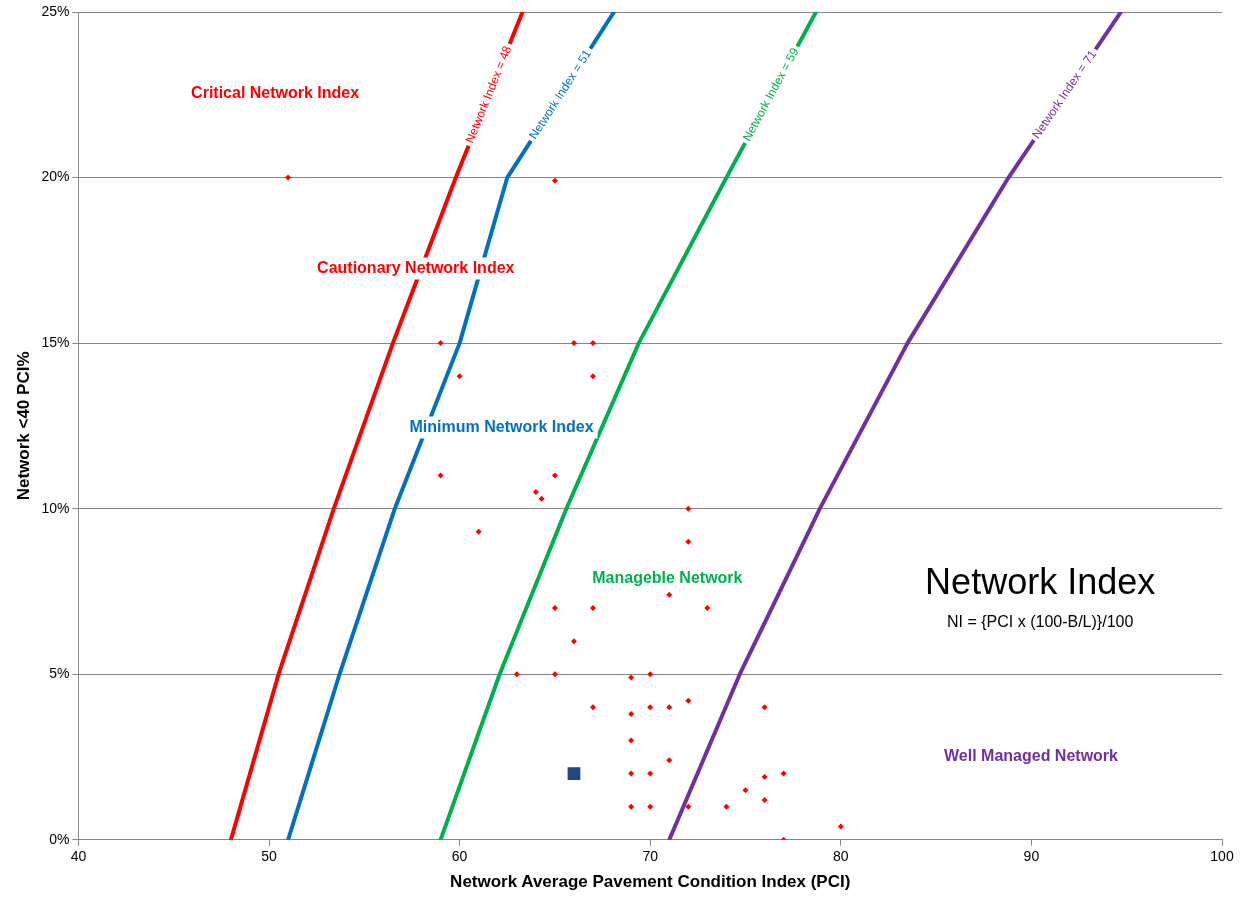  What do you see at coordinates (55, 507) in the screenshot?
I see `y-tick-label: 10%` at bounding box center [55, 507].